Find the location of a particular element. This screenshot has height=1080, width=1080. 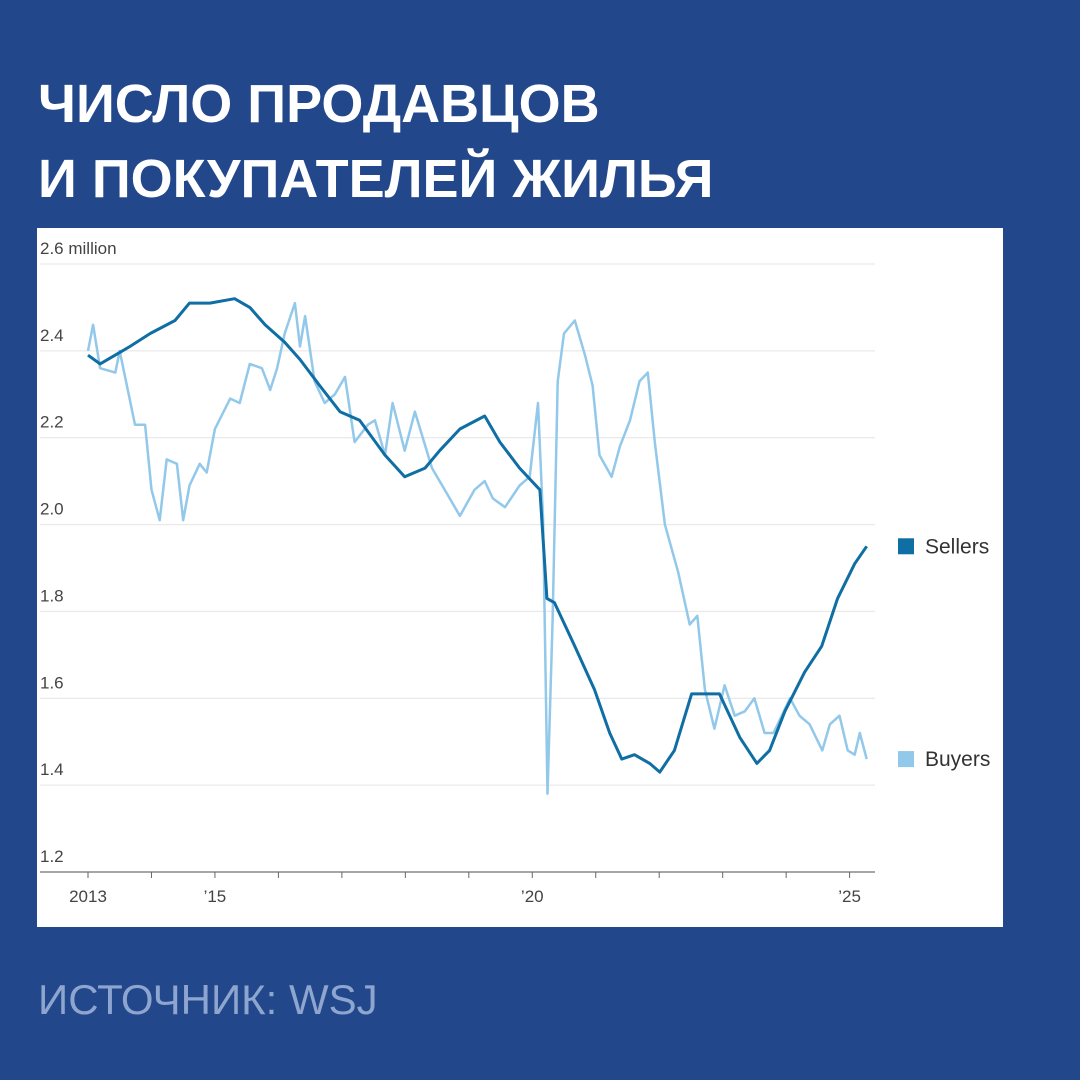

x-tick-label: 2013 is located at coordinates (88, 896).